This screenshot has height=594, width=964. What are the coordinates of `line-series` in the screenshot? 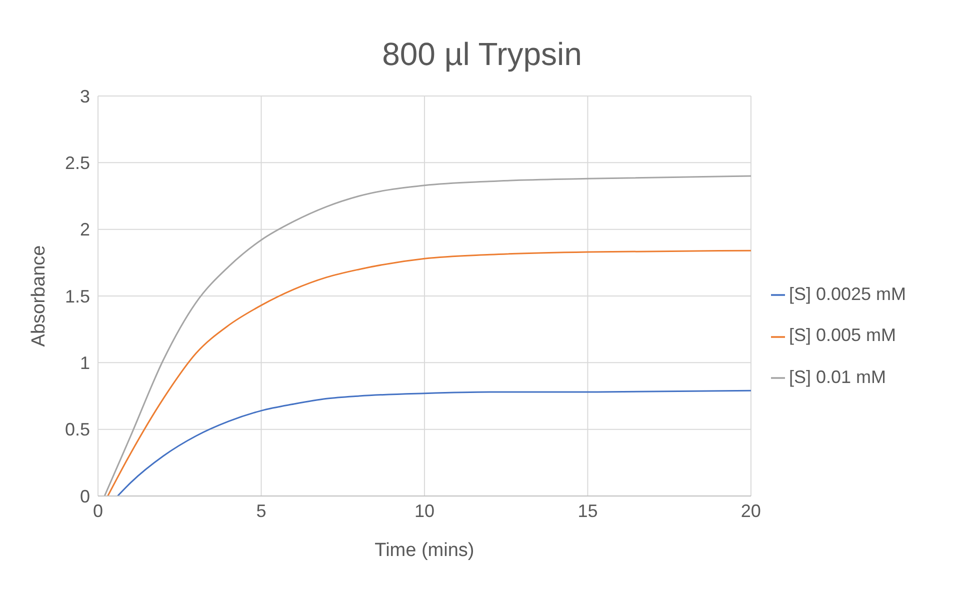 It's located at (433, 443).